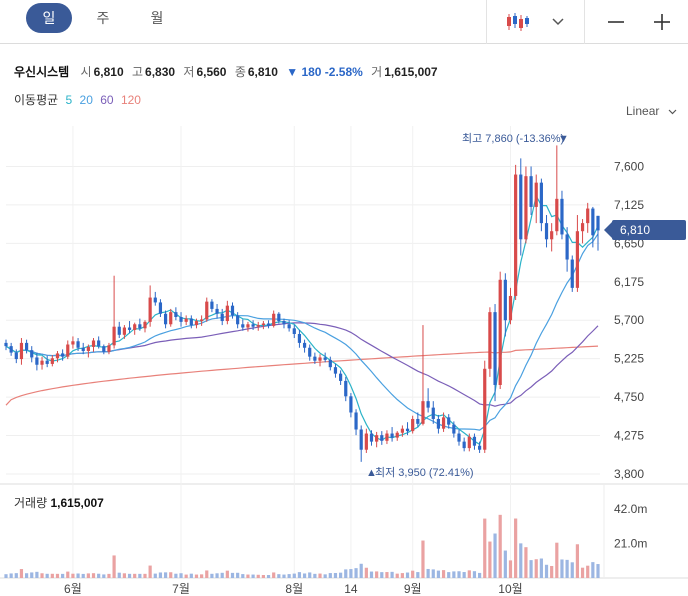 The width and height of the screenshot is (688, 596). I want to click on high-label: 고, so click(137, 72).